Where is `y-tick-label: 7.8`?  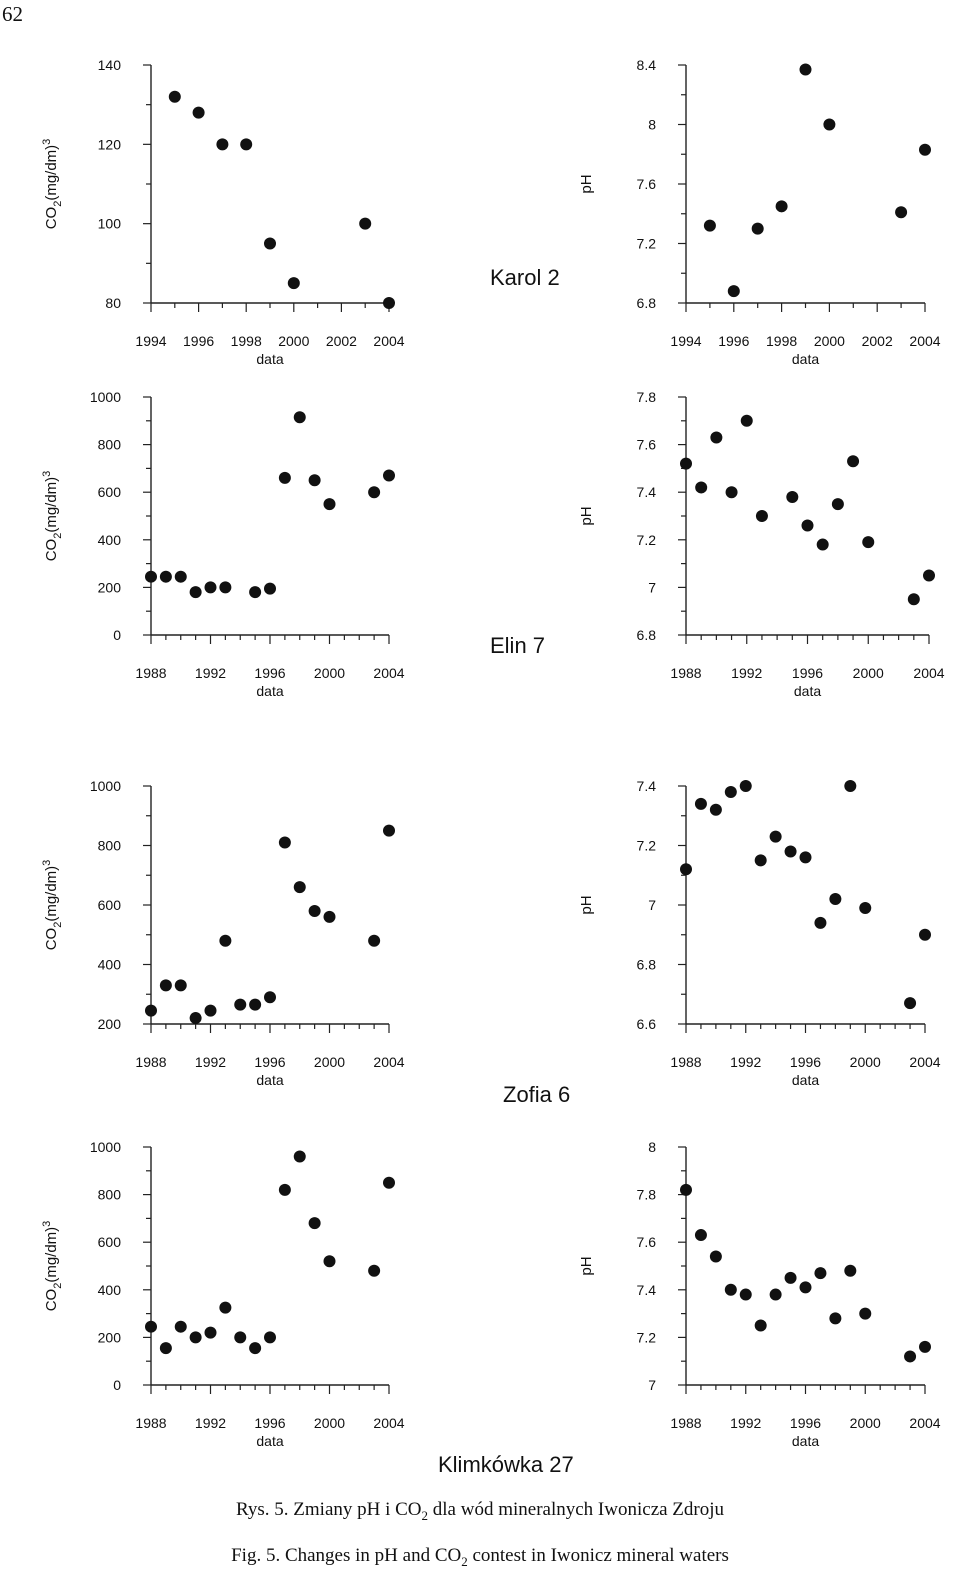 y-tick-label: 7.8 is located at coordinates (647, 397).